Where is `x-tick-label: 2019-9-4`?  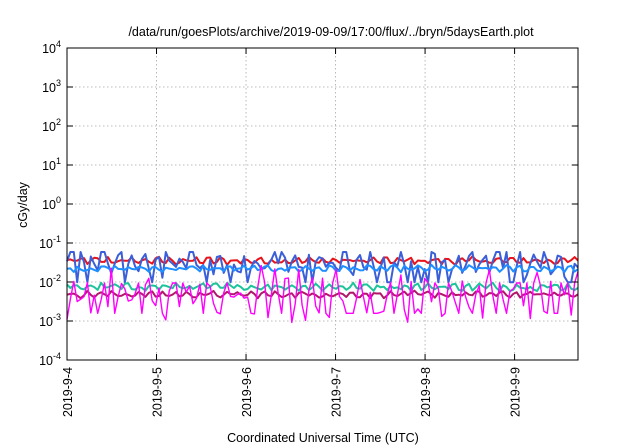
x-tick-label: 2019-9-4 is located at coordinates (68, 392).